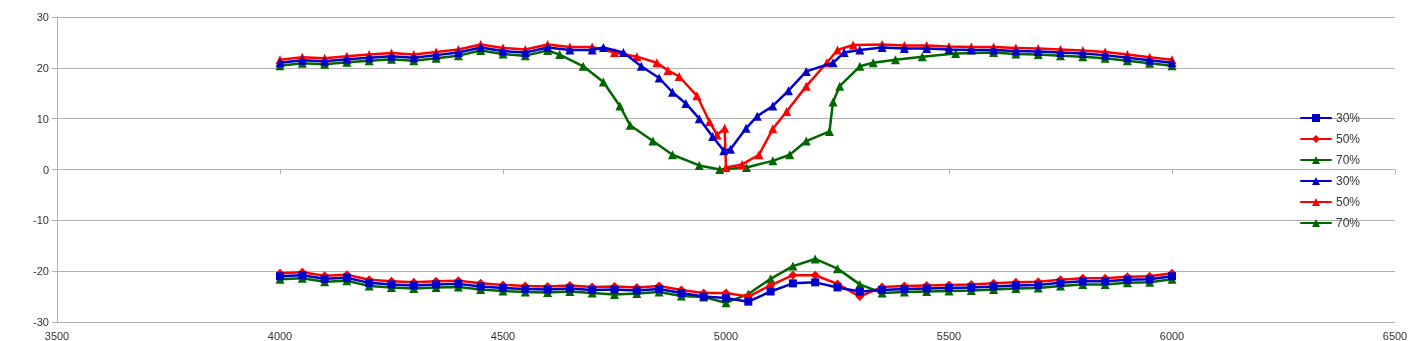  I want to click on y-tick-label: 30, so click(42, 17).